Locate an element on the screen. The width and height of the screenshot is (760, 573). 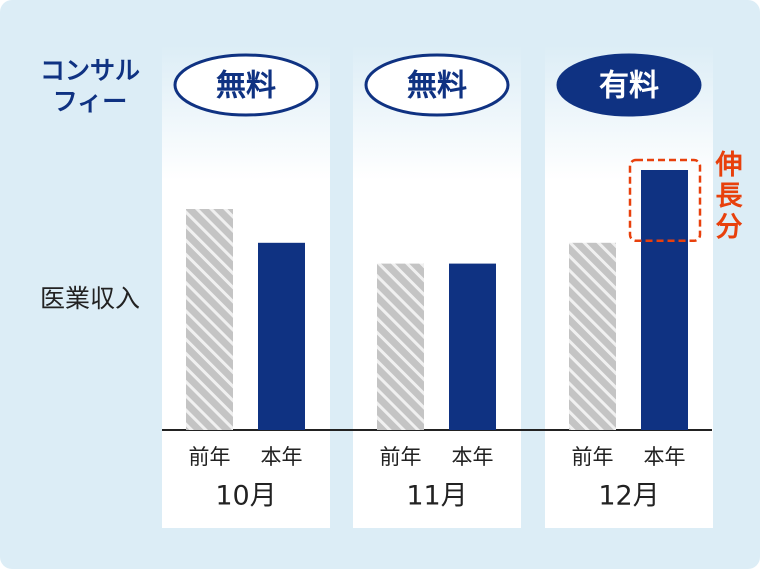
fee-label: 有料 is located at coordinates (629, 86).